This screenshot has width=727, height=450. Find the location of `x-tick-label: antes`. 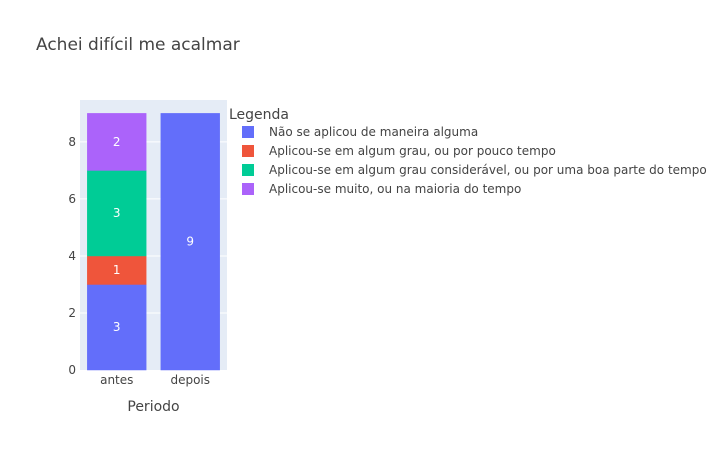

x-tick-label: antes is located at coordinates (116, 380).